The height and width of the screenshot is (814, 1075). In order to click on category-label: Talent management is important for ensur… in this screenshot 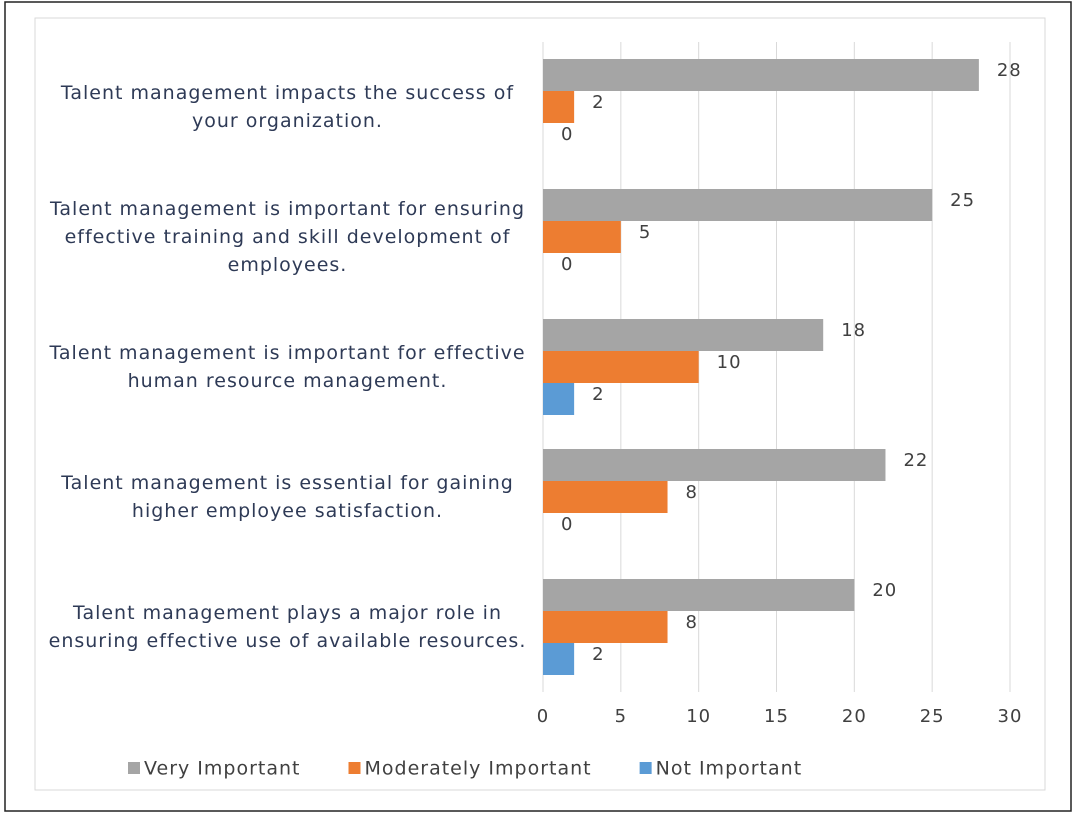, I will do `click(287, 237)`.